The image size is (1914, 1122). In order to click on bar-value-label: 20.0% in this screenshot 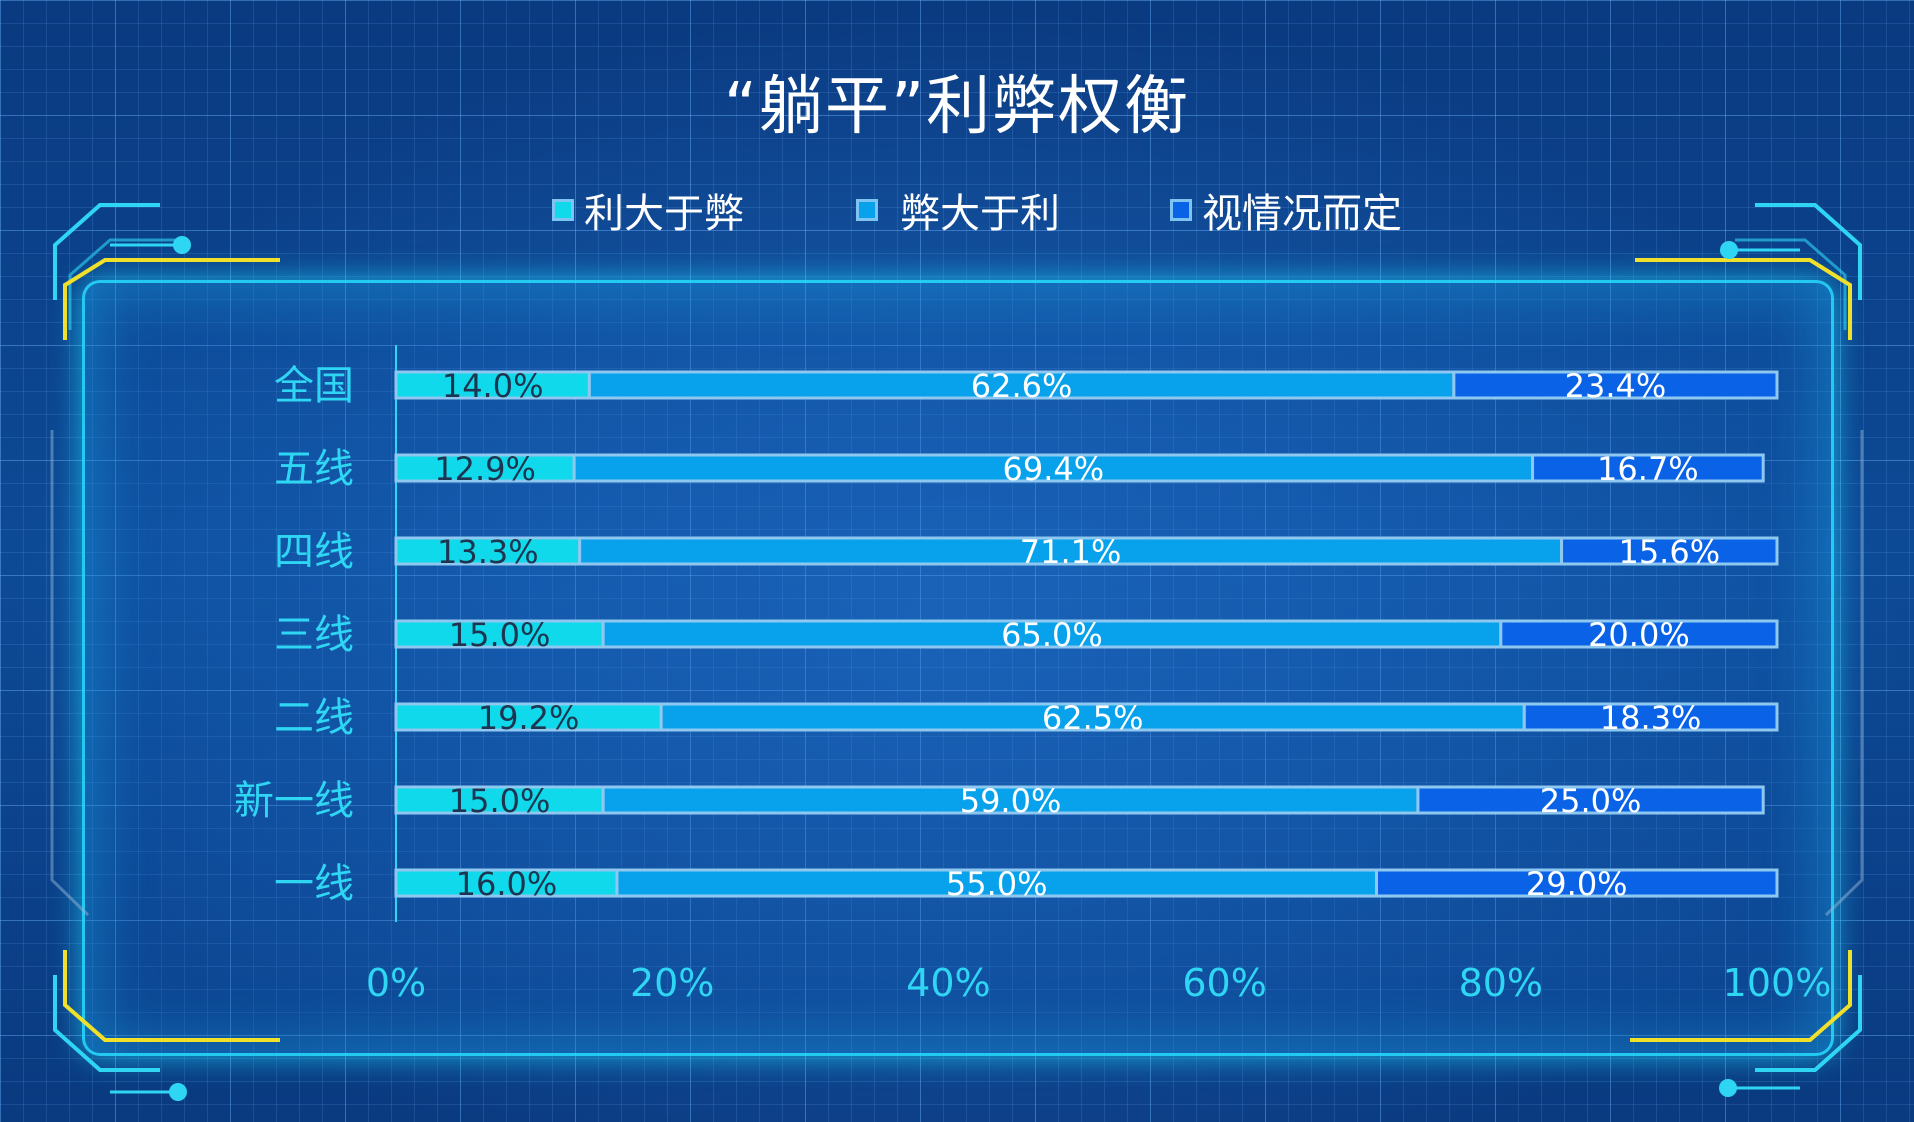, I will do `click(1639, 635)`.